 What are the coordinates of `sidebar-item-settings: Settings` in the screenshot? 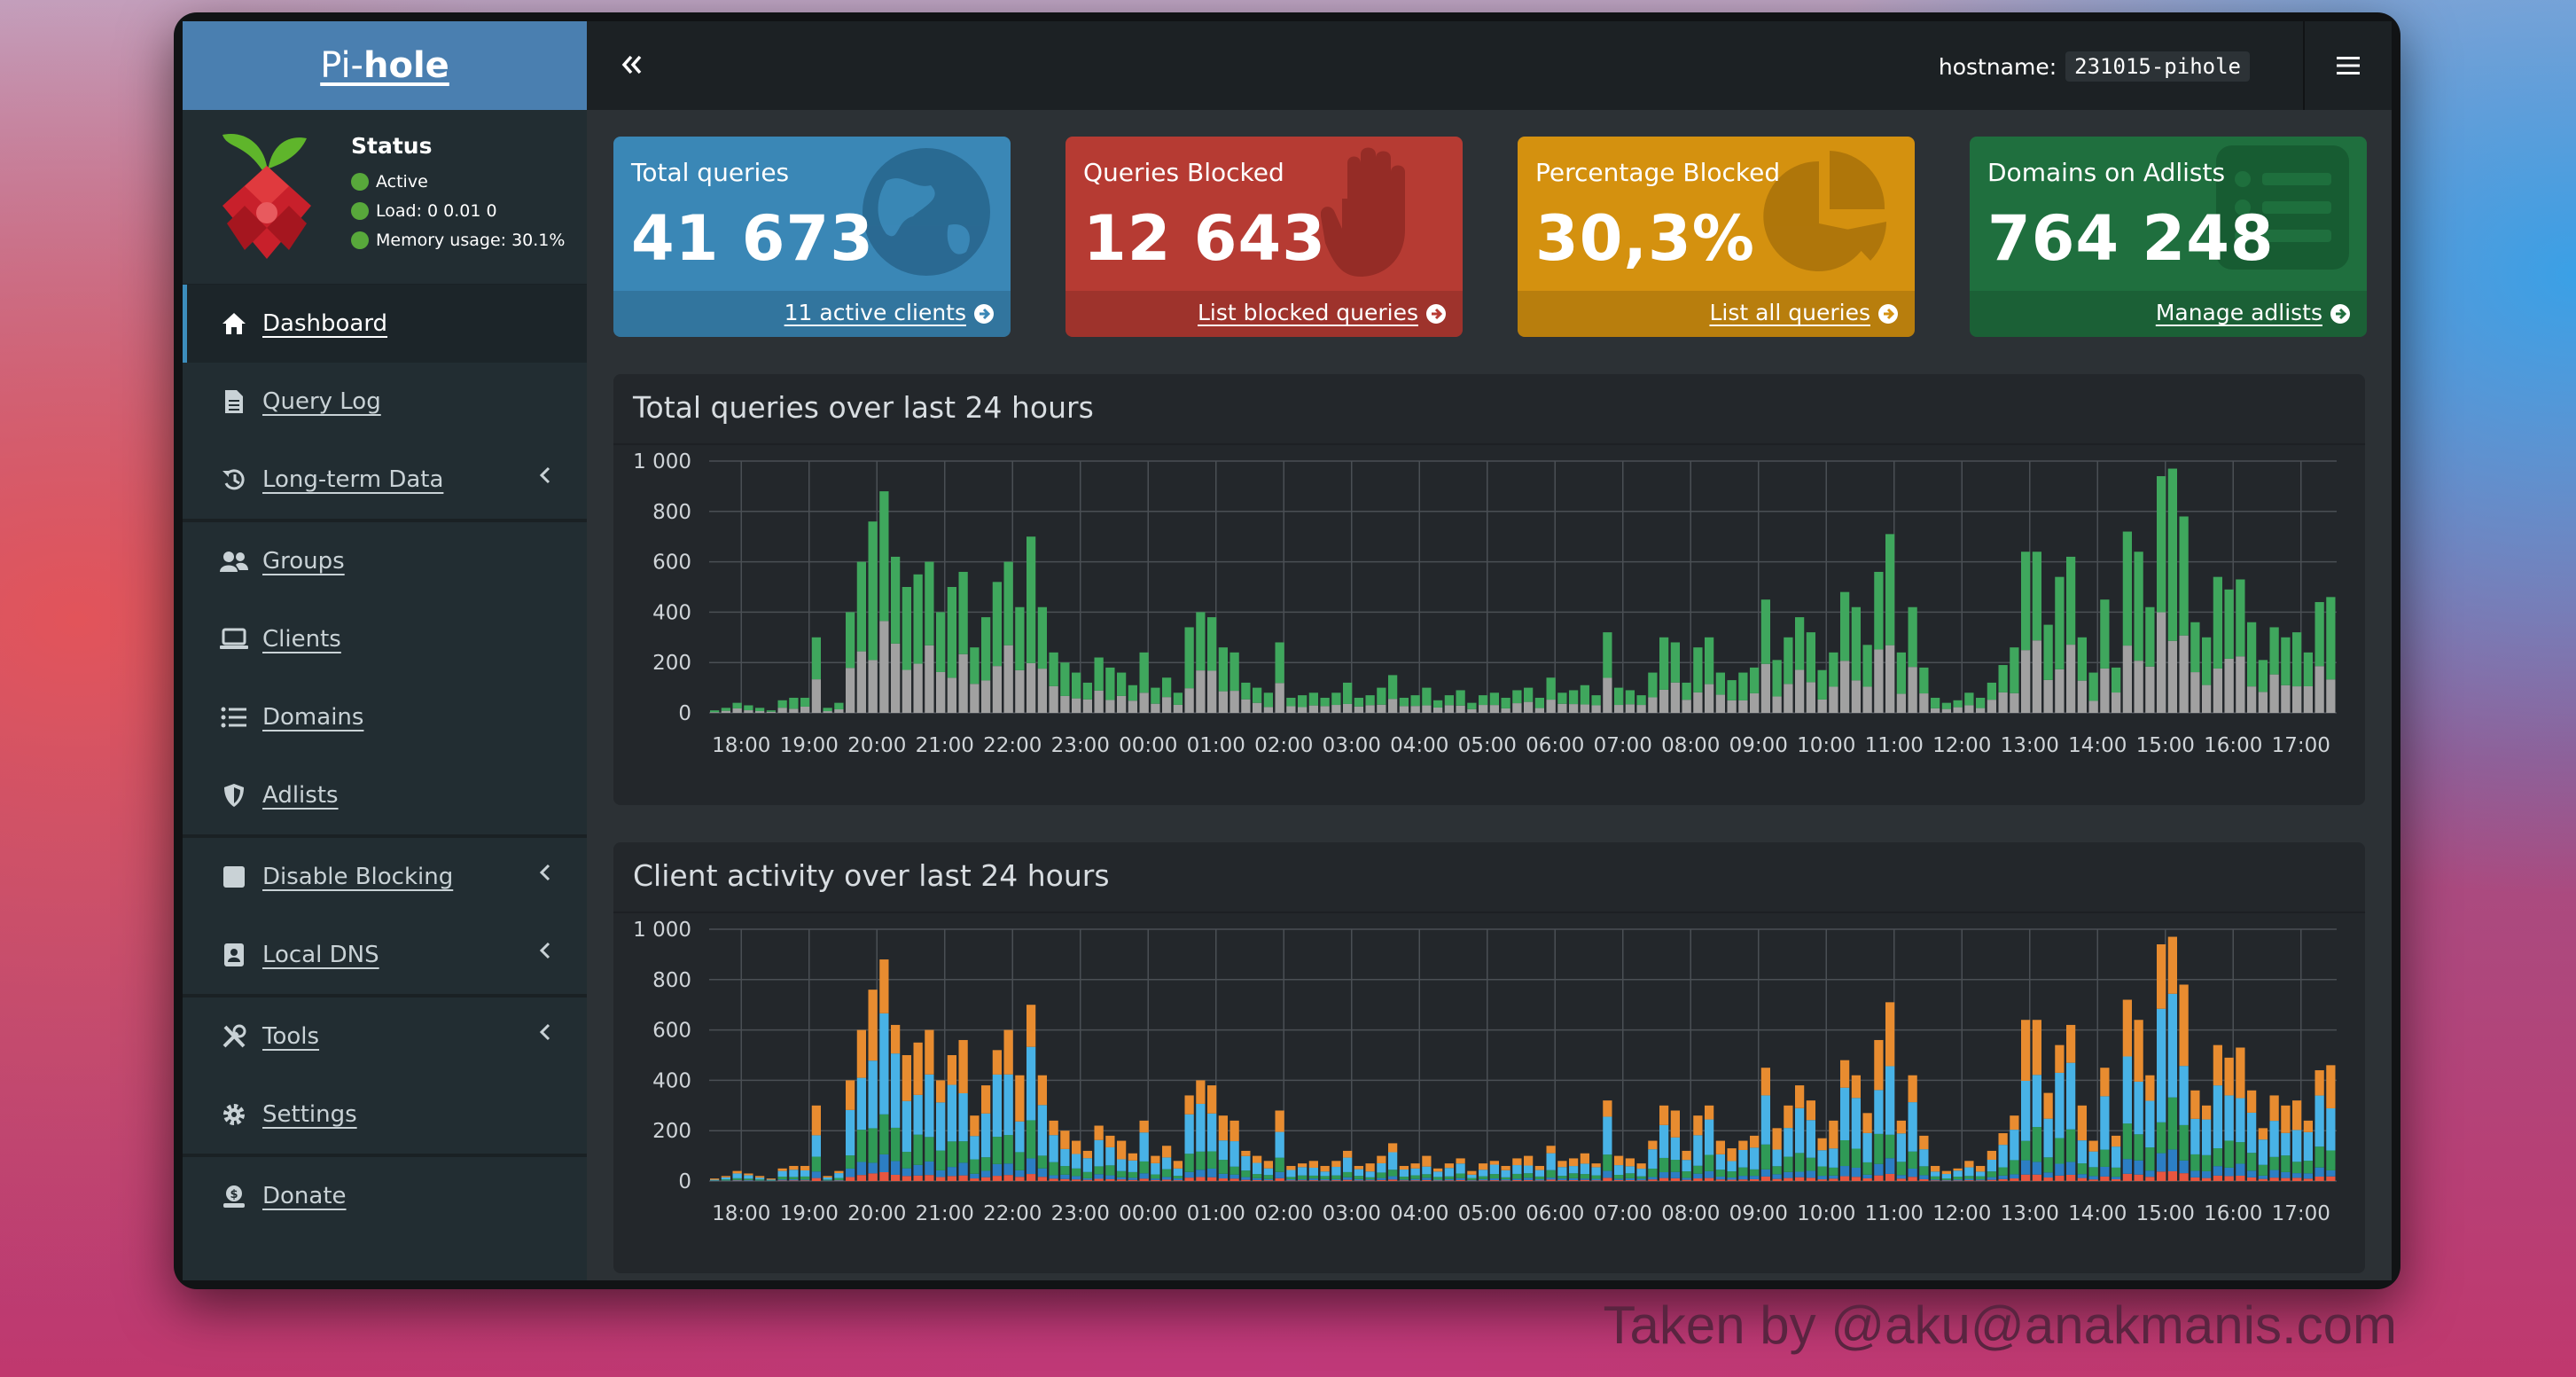 It's located at (385, 1115).